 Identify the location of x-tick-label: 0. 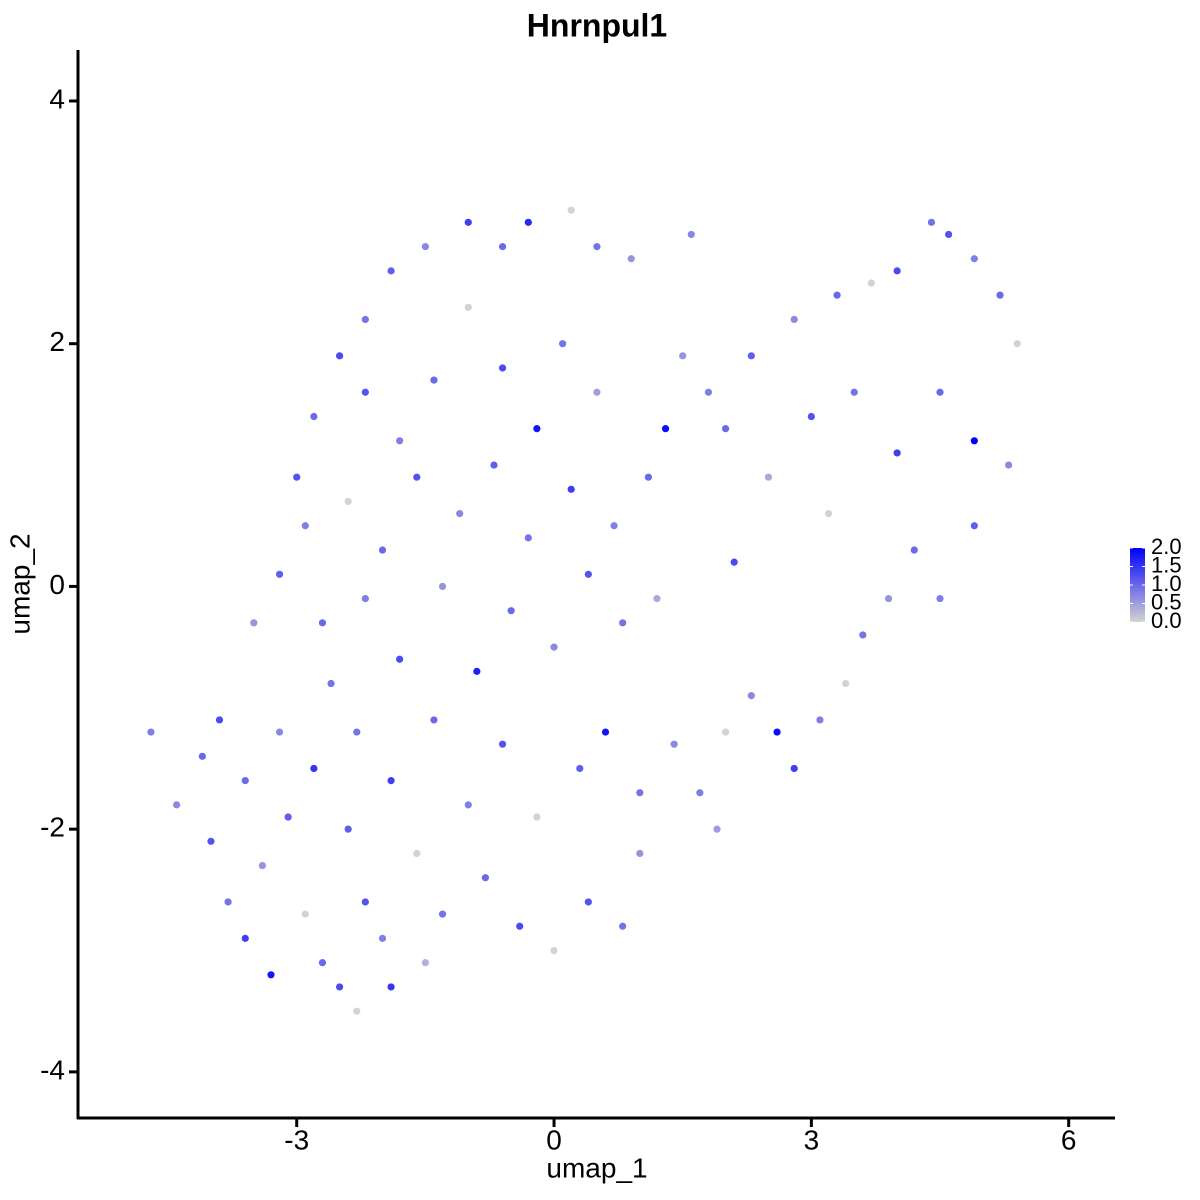
(554, 1139).